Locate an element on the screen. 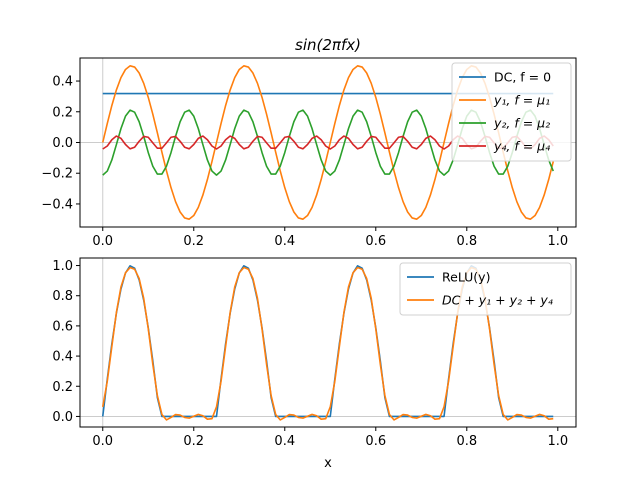  legend-label: y₂, f = μ₂ is located at coordinates (521, 123).